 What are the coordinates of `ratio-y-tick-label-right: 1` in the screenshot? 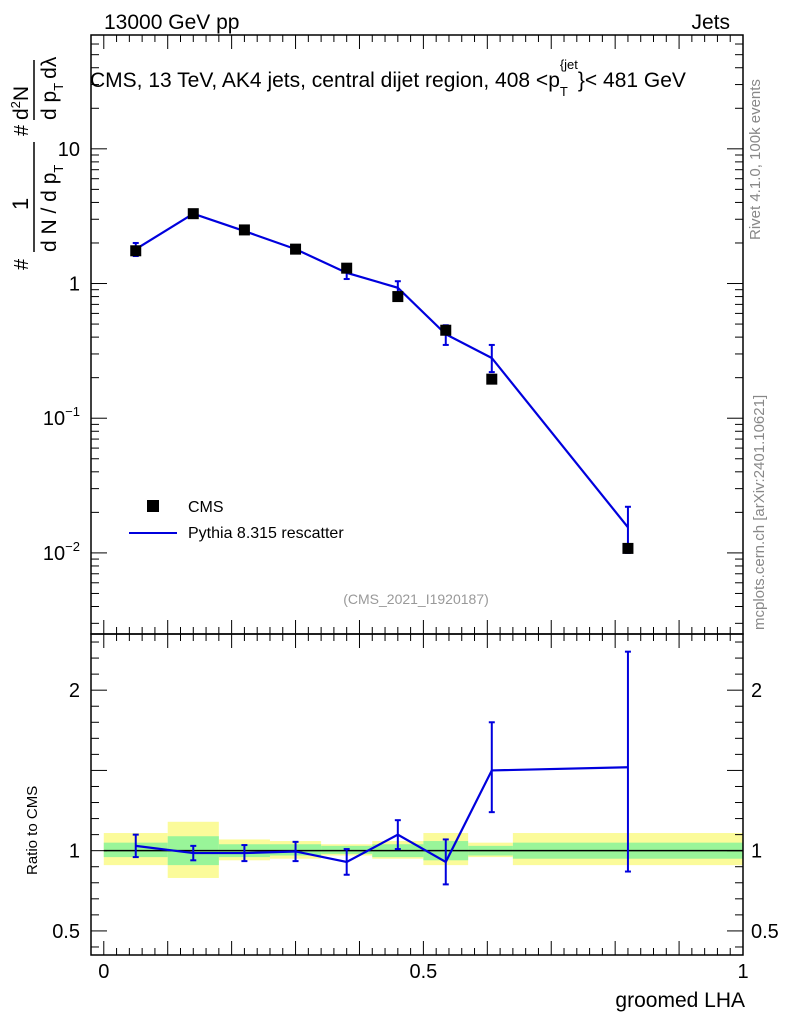 It's located at (756, 852).